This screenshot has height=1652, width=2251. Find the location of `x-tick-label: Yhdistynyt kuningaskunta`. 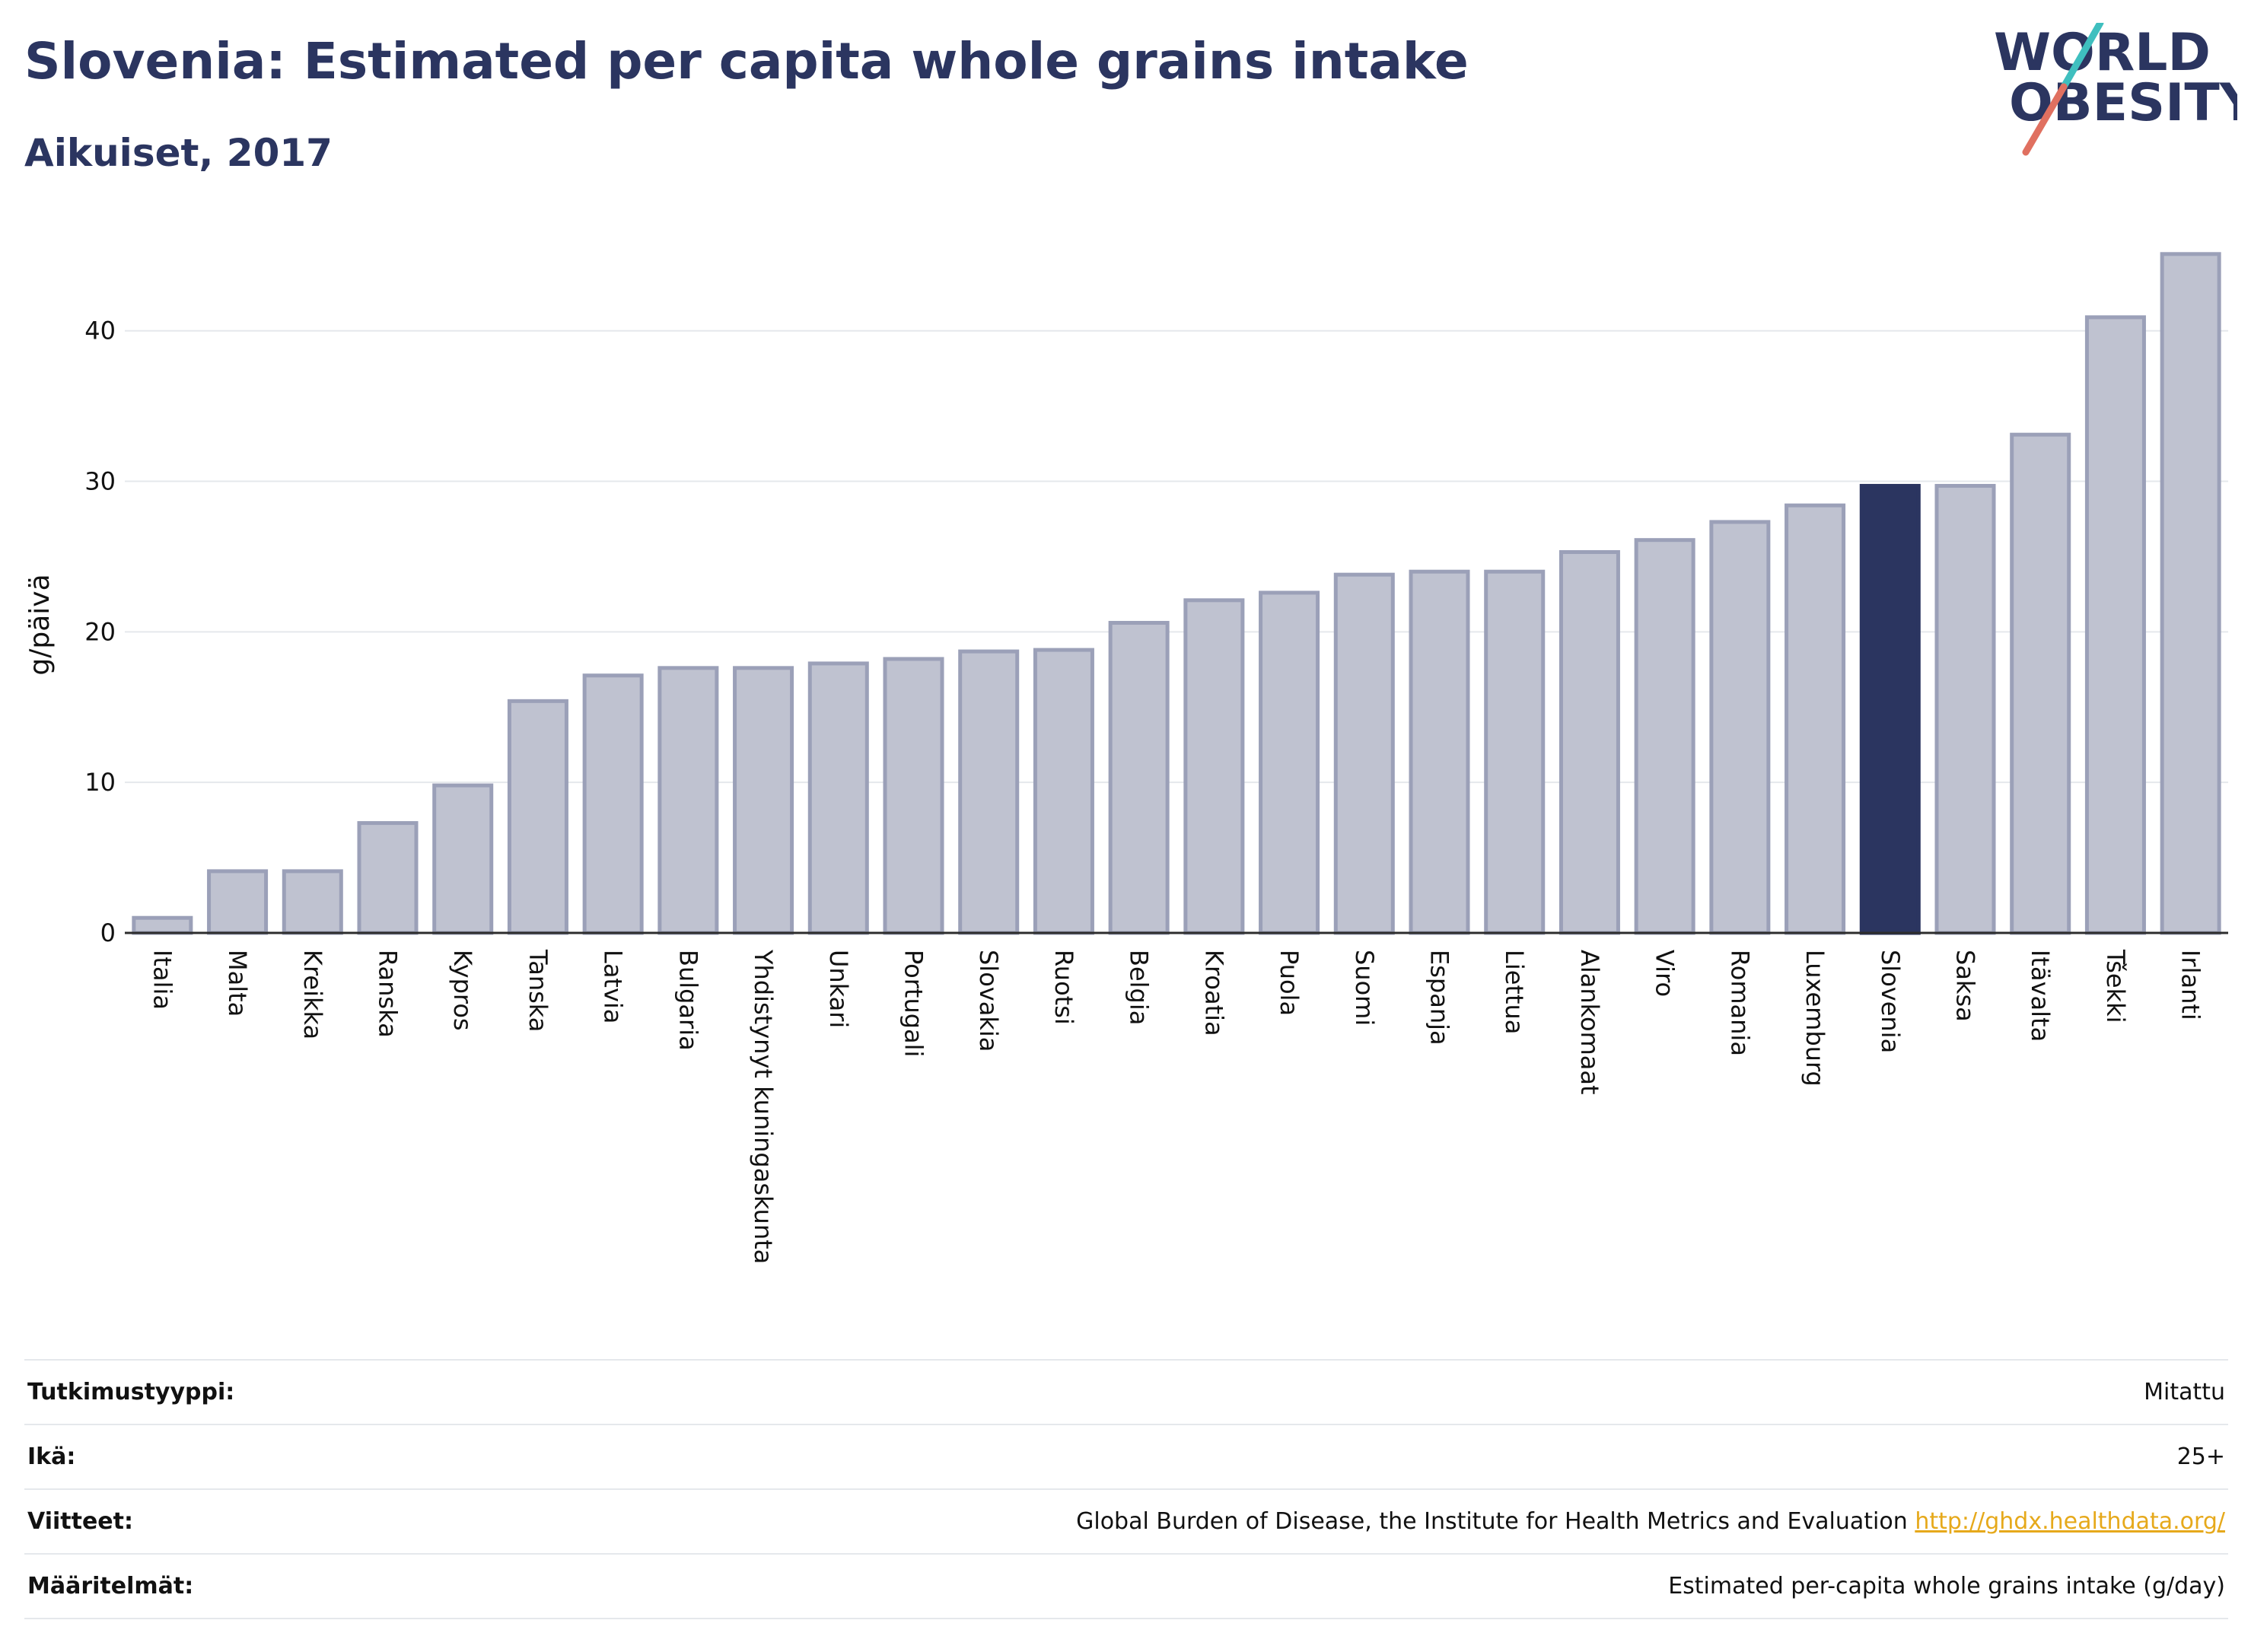

x-tick-label: Yhdistynyt kuningaskunta is located at coordinates (763, 1106).